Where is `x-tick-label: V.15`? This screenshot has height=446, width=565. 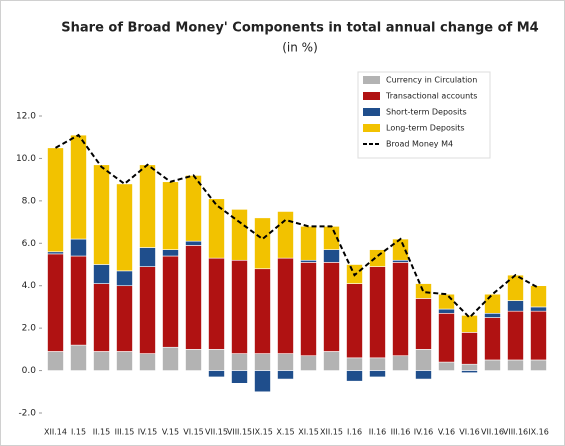
x-tick-label: V.15 is located at coordinates (170, 432).